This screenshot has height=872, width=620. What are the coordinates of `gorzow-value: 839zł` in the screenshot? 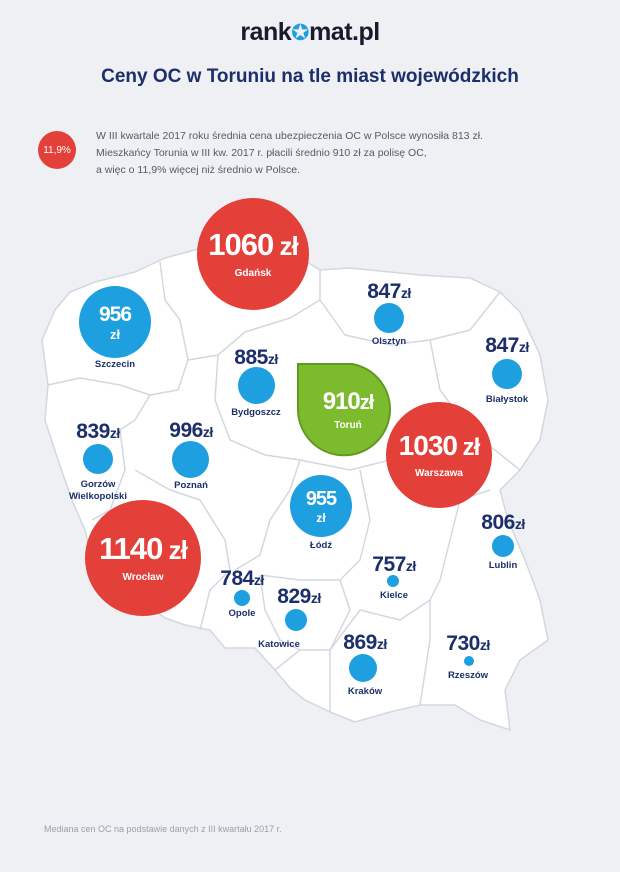 It's located at (98, 431).